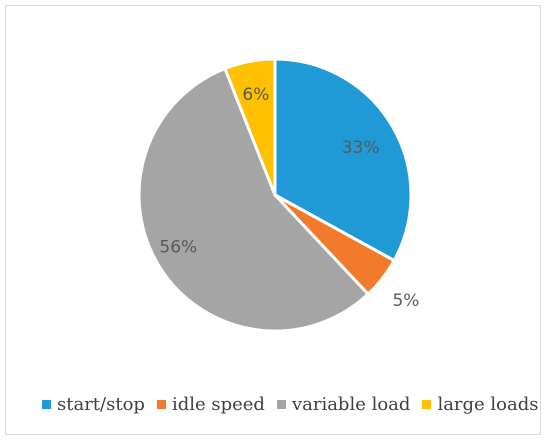  What do you see at coordinates (361, 148) in the screenshot?
I see `data-label-start-stop: 33%` at bounding box center [361, 148].